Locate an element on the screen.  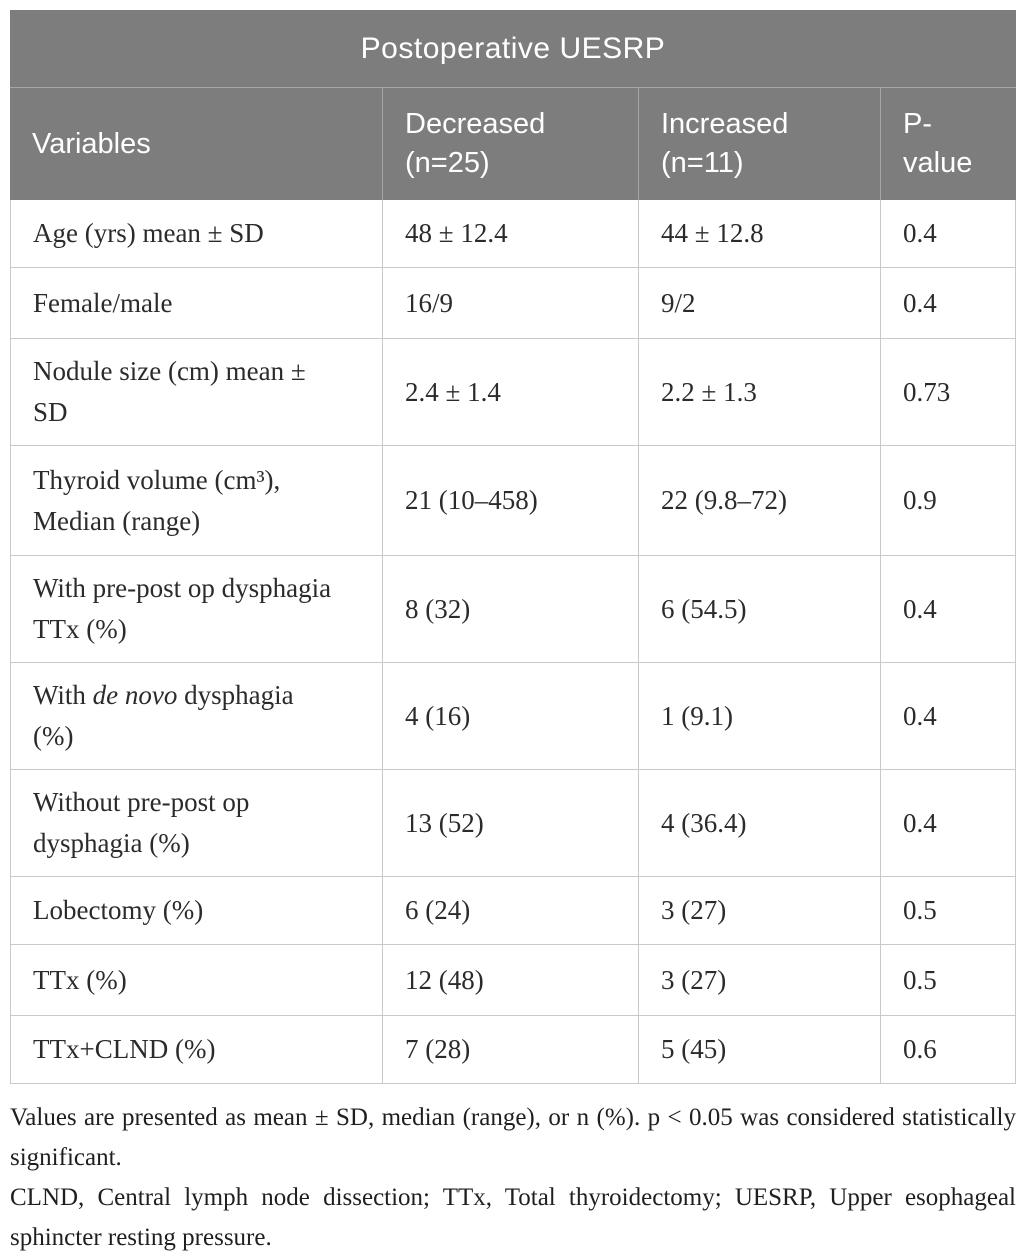
row-label-text: With de novo dysphagia (%) is located at coordinates (163, 715).